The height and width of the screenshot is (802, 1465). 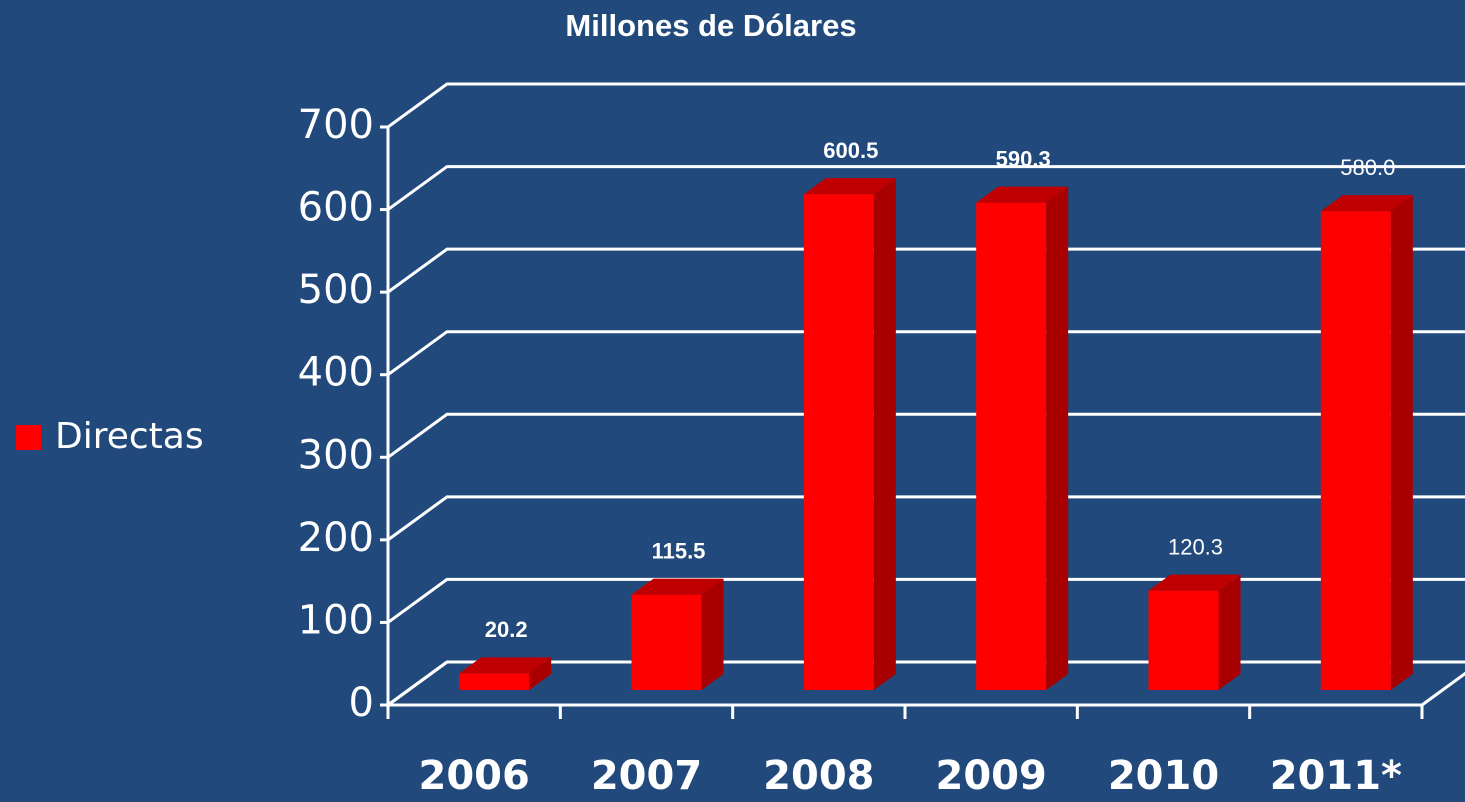 I want to click on legend-label: Directas, so click(x=129, y=436).